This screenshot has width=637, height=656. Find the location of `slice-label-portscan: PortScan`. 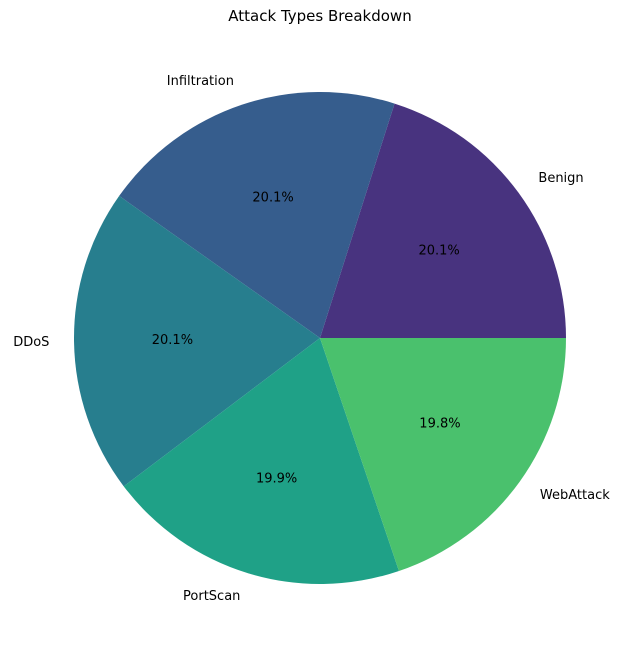

slice-label-portscan: PortScan is located at coordinates (211, 596).